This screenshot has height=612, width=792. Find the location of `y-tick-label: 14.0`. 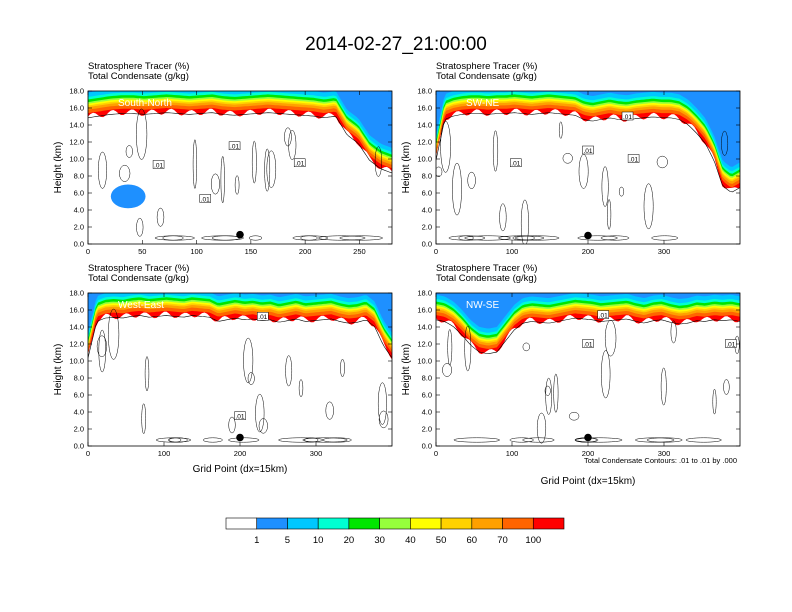

y-tick-label: 14.0 is located at coordinates (424, 327).